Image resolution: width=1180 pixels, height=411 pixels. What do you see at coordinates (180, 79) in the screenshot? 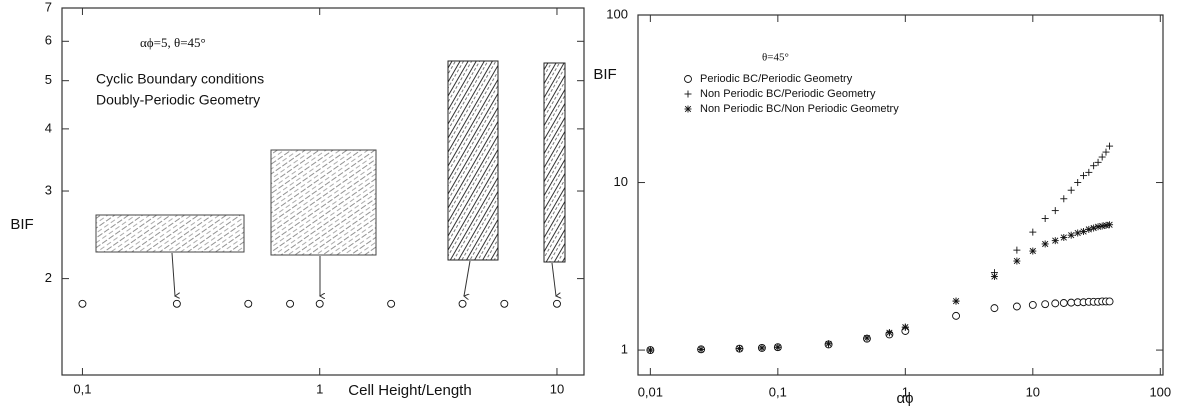
I see `annotation: Cyclic Boundary conditions` at bounding box center [180, 79].